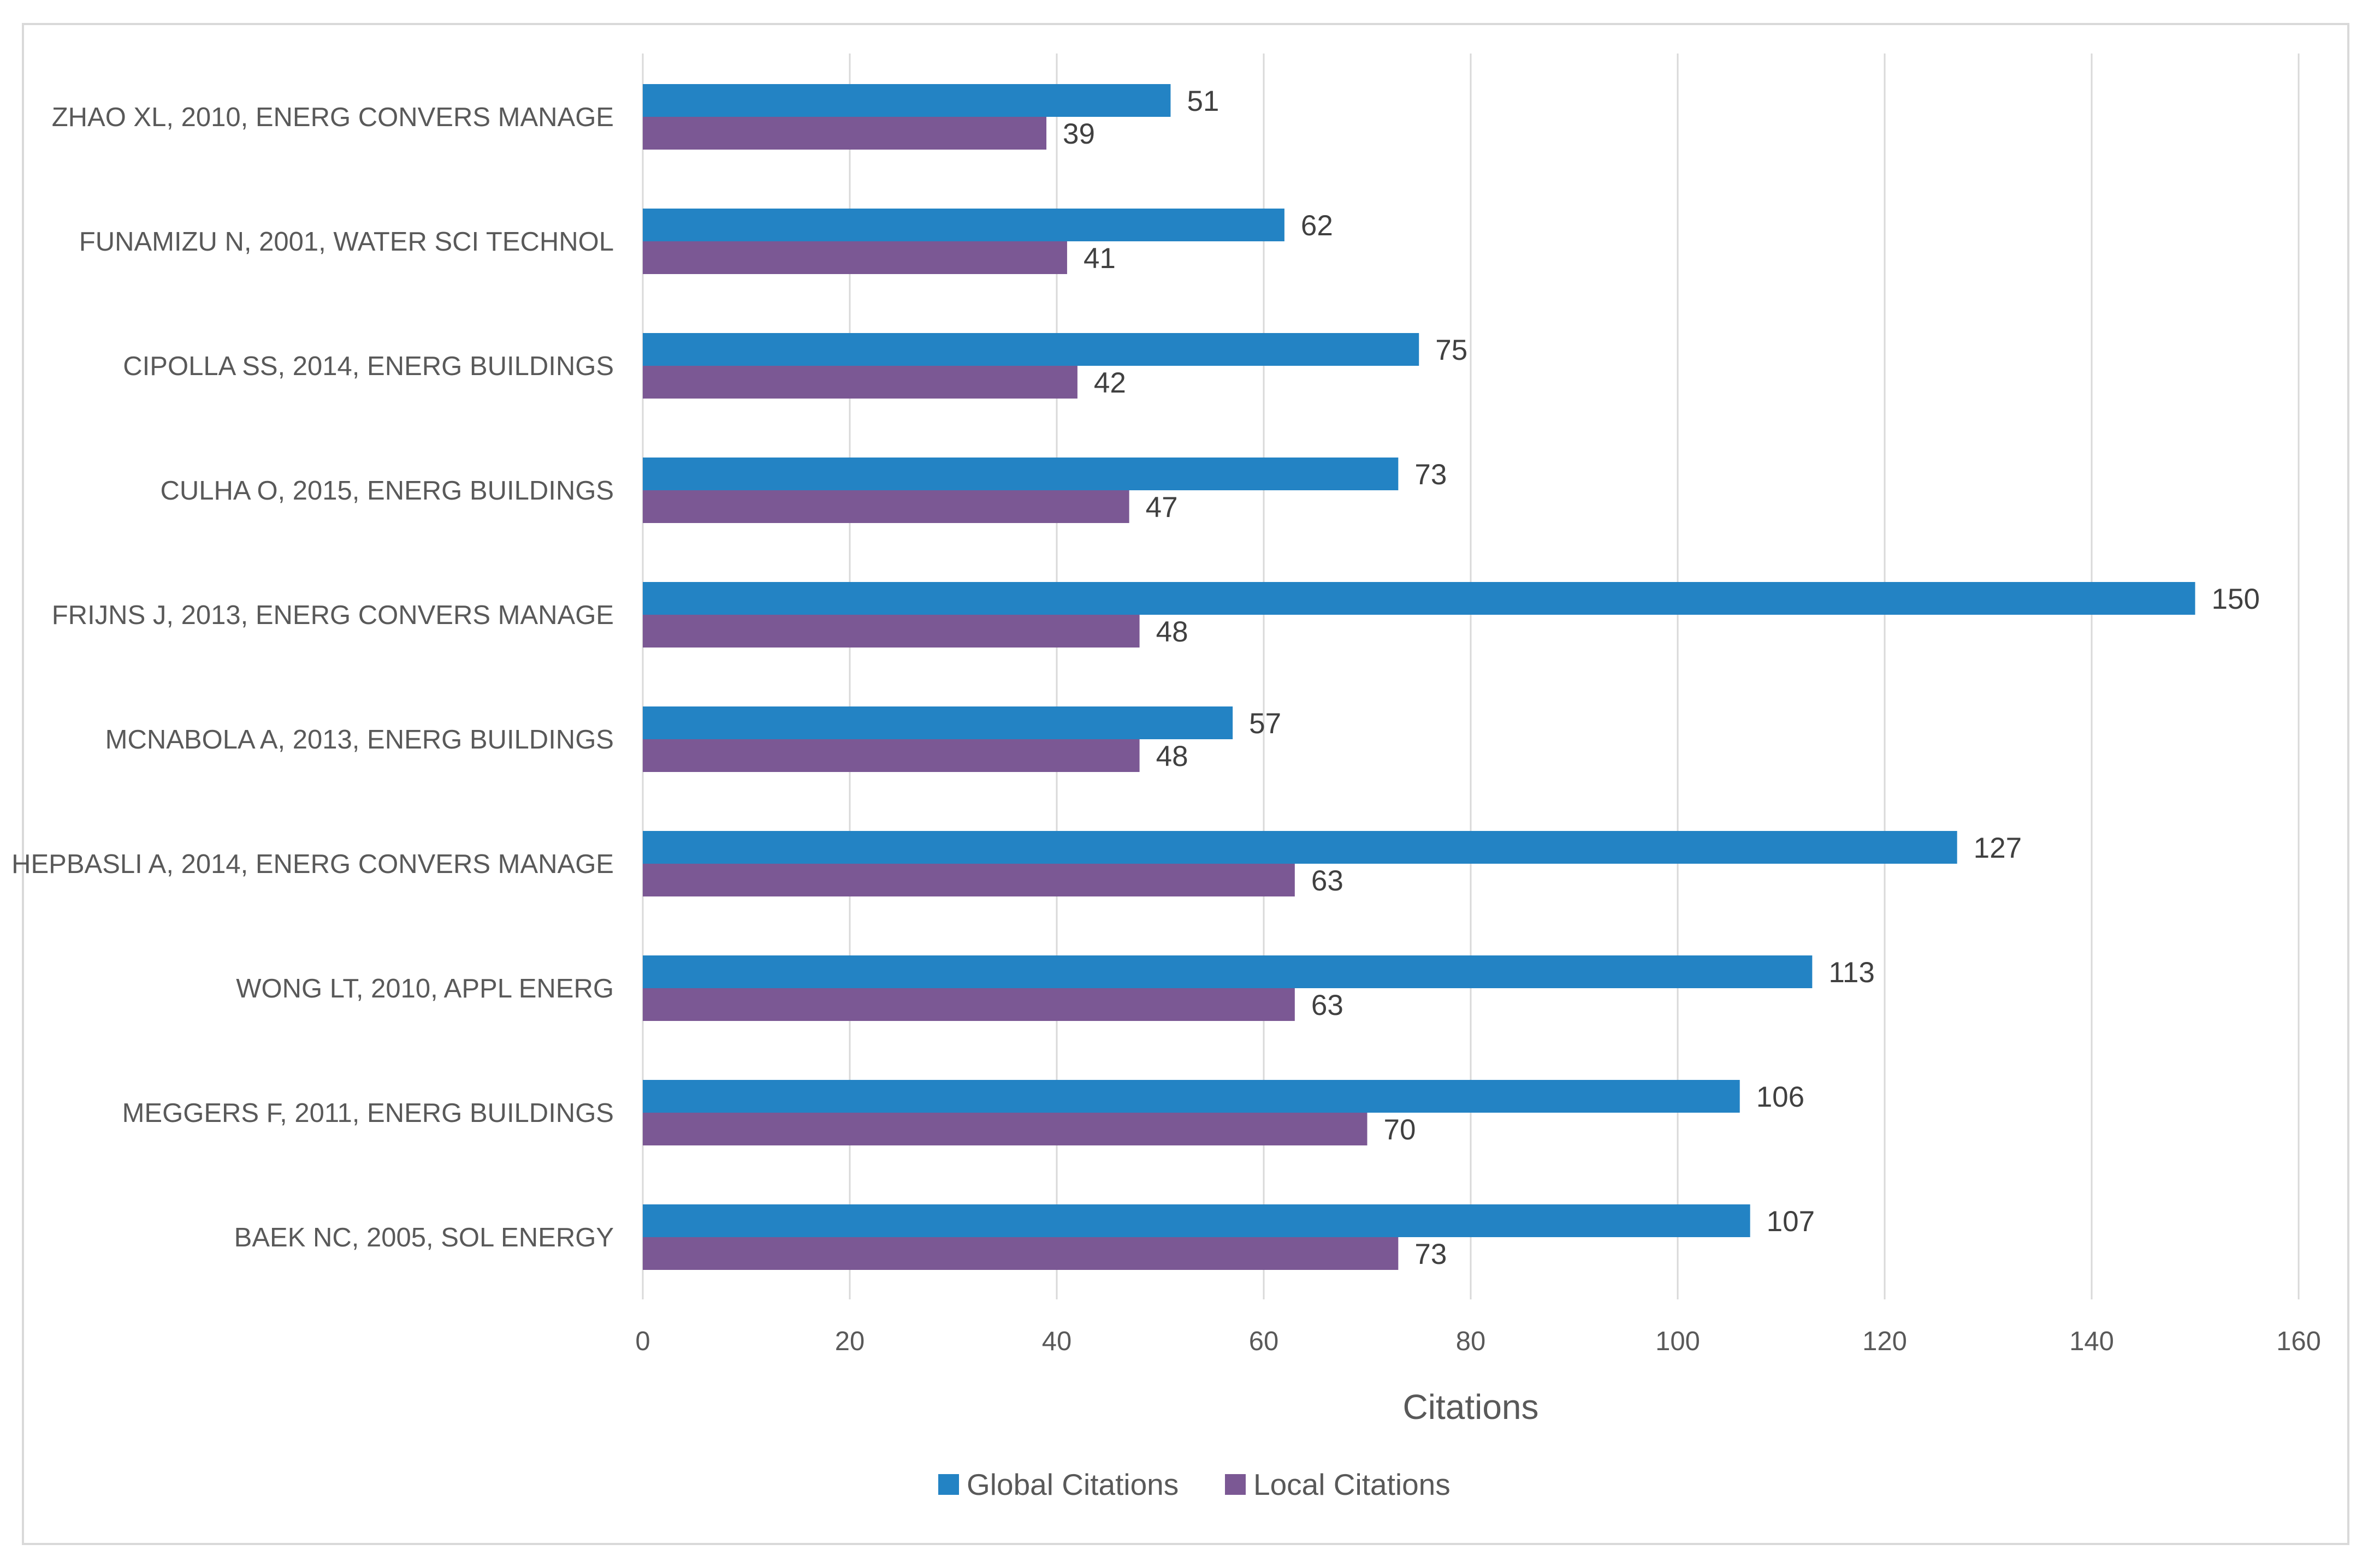  I want to click on category-label-8: MEGGERS F, 2011, ENERG BUILDINGS, so click(368, 1113).